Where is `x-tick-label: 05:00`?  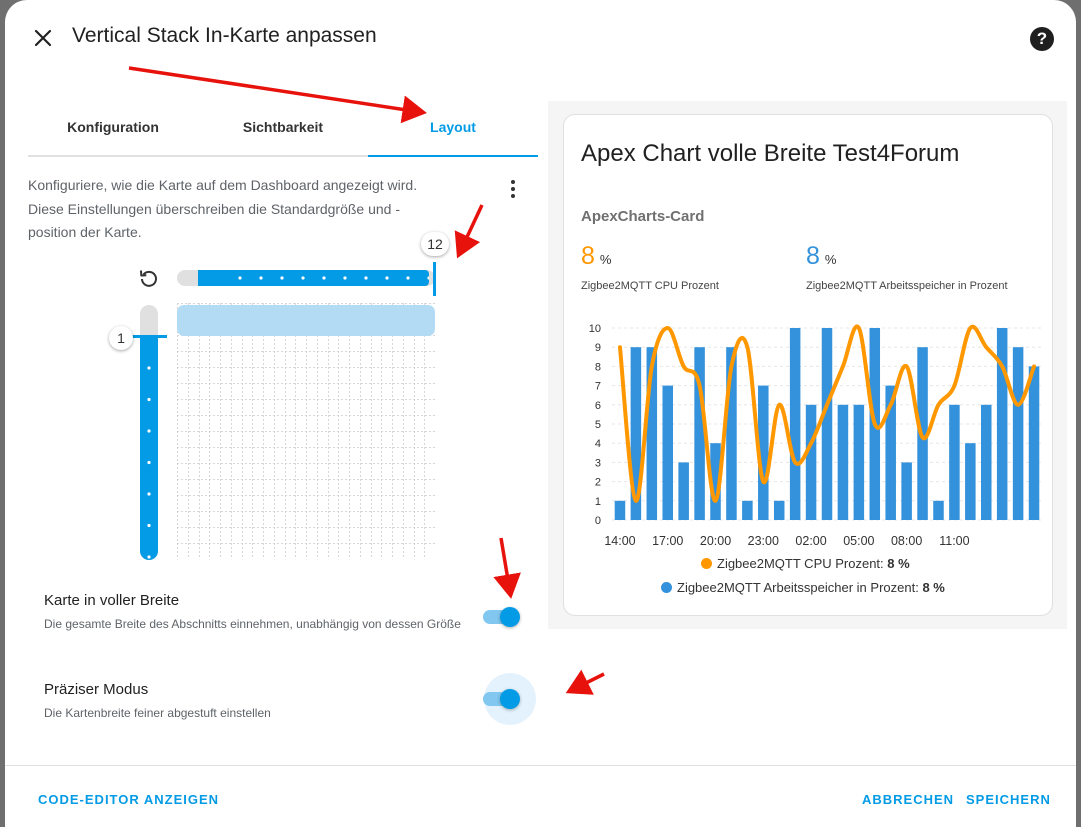 x-tick-label: 05:00 is located at coordinates (858, 541).